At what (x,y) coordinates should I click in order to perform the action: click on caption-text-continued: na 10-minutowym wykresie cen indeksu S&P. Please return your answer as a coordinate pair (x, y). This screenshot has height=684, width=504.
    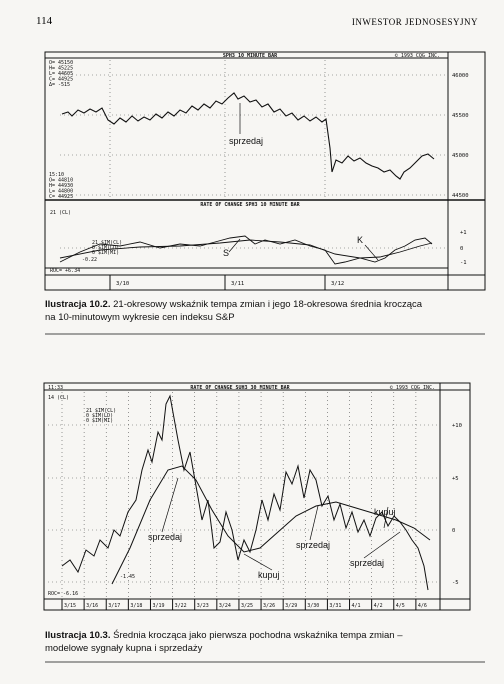
    Looking at the image, I should click on (140, 317).